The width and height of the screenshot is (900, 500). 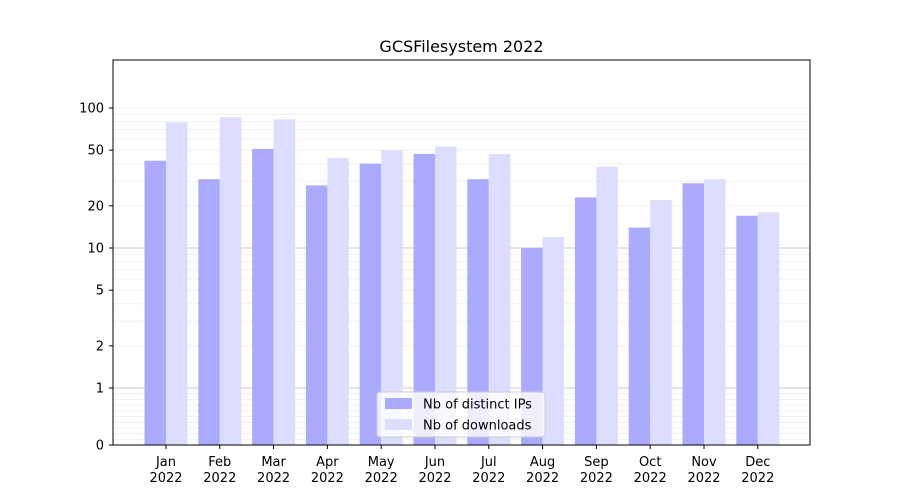 I want to click on x-tick-label: Nov 2022, so click(x=703, y=470).